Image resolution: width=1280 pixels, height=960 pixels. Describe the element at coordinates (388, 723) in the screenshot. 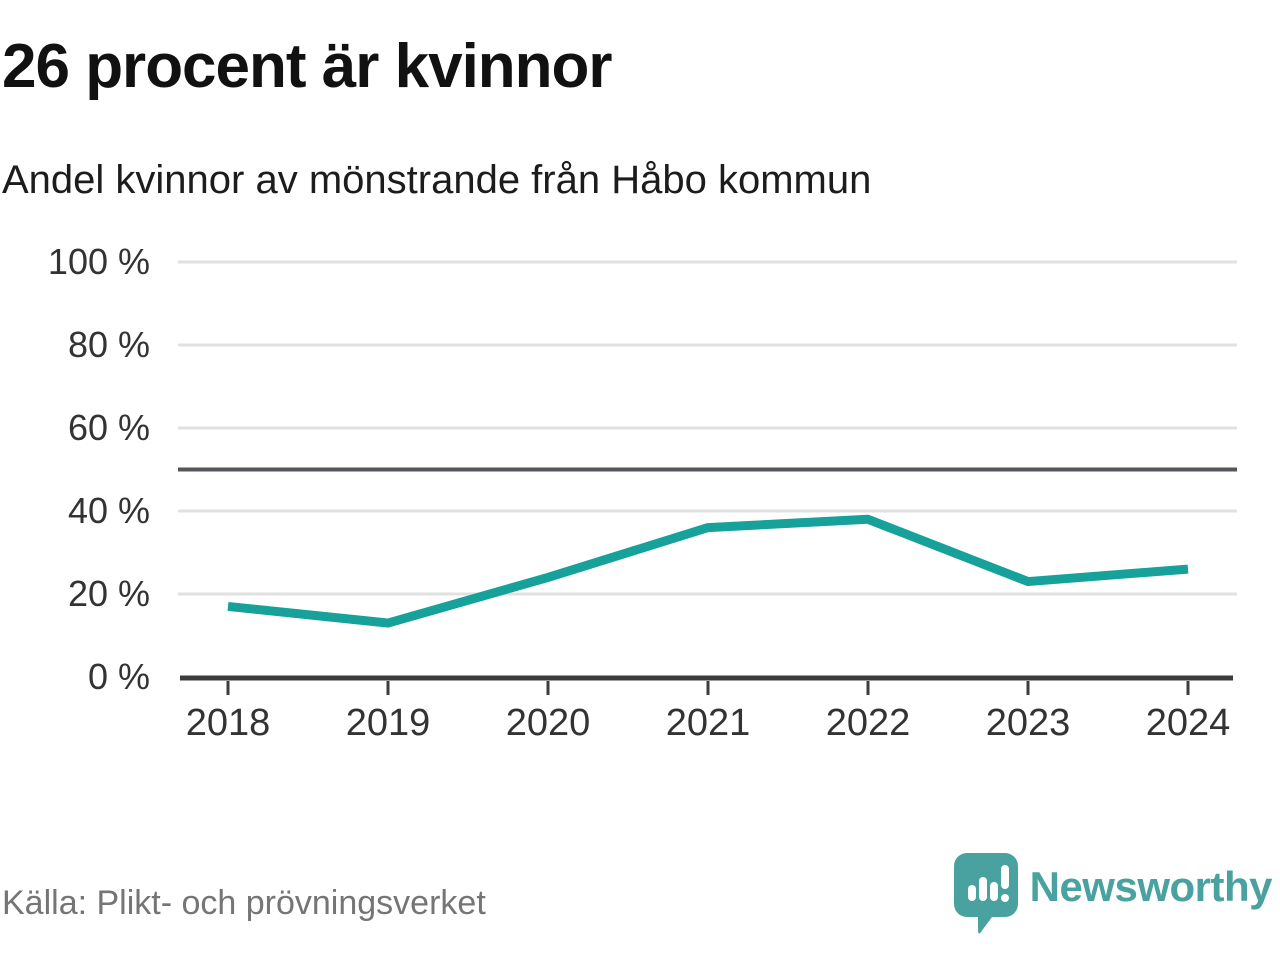

I see `x-axis-label: 2019` at that location.